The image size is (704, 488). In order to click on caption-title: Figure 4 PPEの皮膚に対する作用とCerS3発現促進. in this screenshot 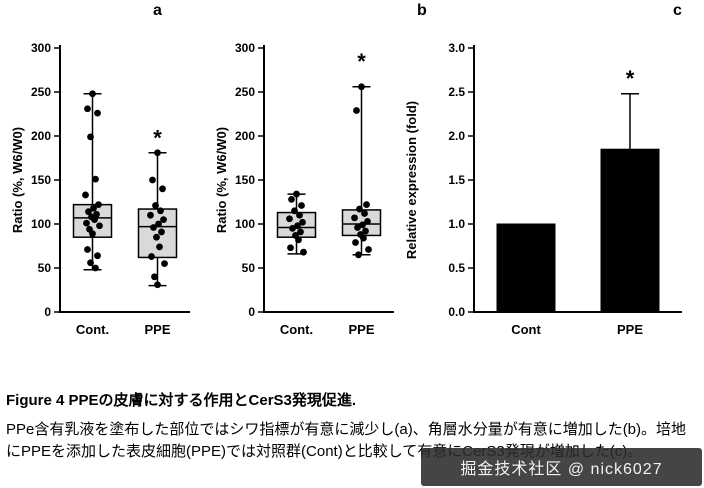, I will do `click(181, 400)`.